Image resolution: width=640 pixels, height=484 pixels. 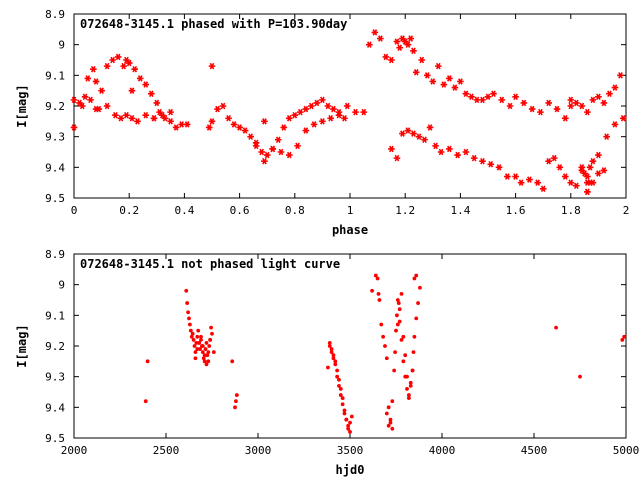 I want to click on x-tick-label: 2, so click(x=626, y=210).